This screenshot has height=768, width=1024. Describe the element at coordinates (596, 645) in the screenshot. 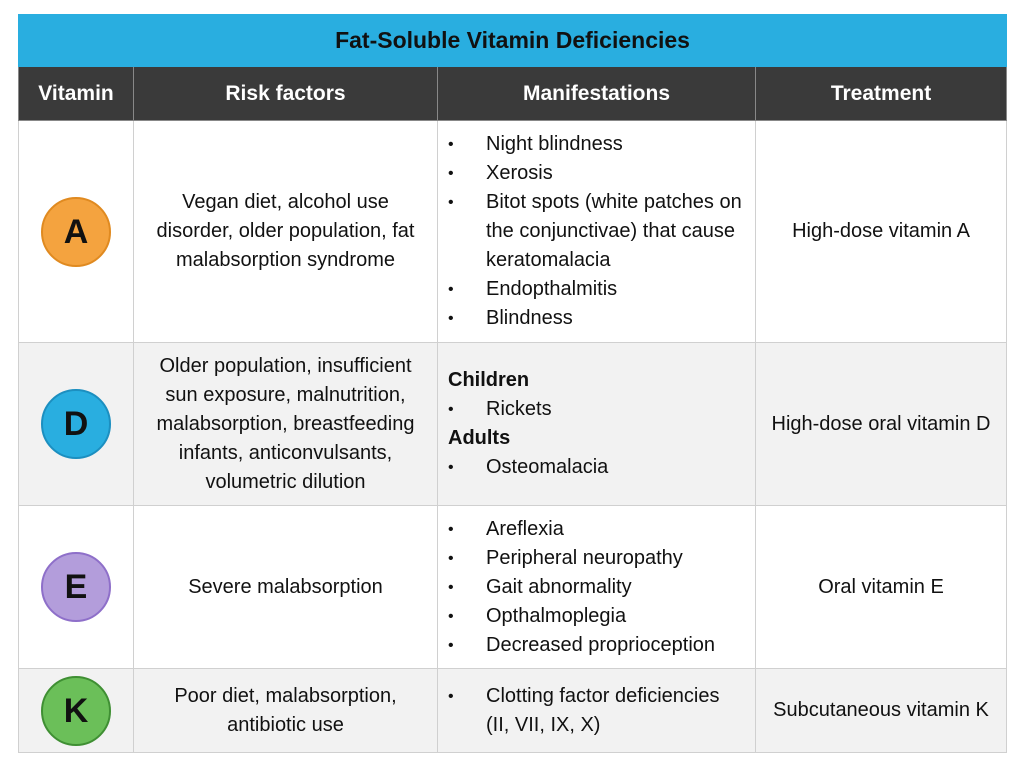

I see `manifestation-item: Decreased proprioception` at that location.